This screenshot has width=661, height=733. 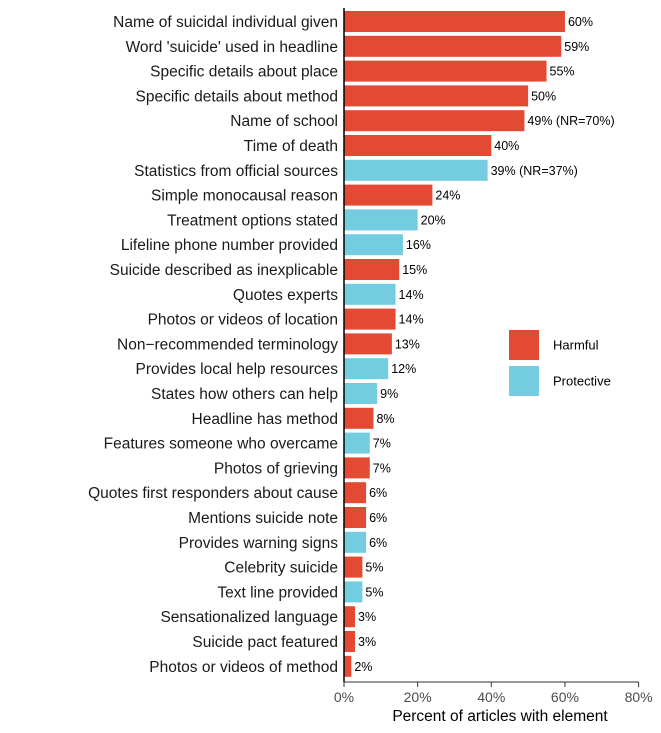 What do you see at coordinates (565, 697) in the screenshot?
I see `x-tick-label: 60%` at bounding box center [565, 697].